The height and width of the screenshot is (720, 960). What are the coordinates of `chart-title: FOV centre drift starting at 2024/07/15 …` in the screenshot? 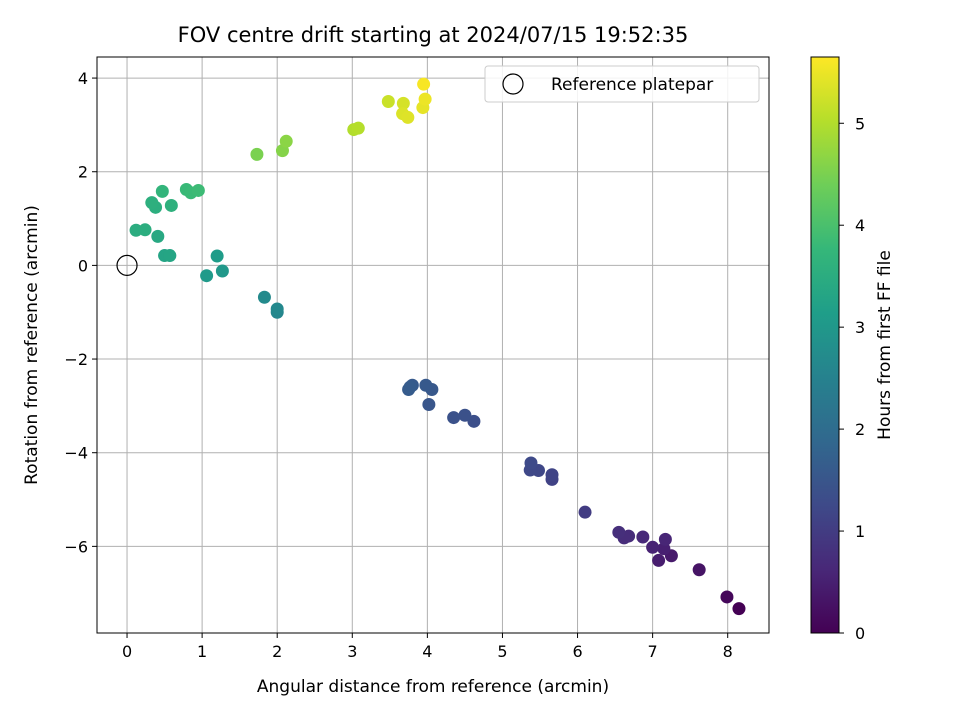 It's located at (433, 35).